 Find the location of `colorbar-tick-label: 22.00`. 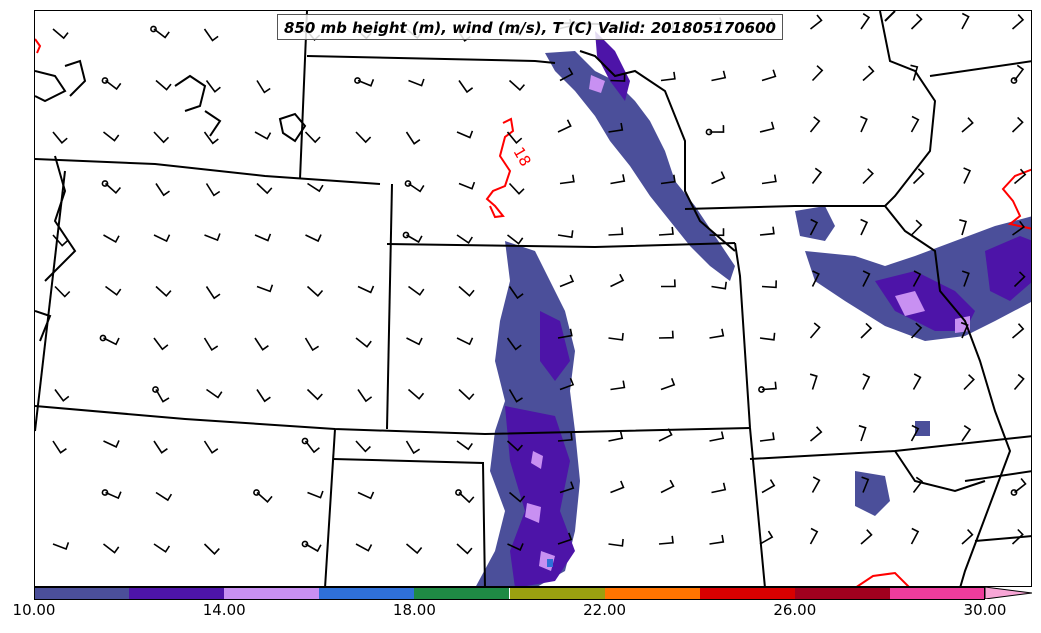

colorbar-tick-label: 22.00 is located at coordinates (605, 610).